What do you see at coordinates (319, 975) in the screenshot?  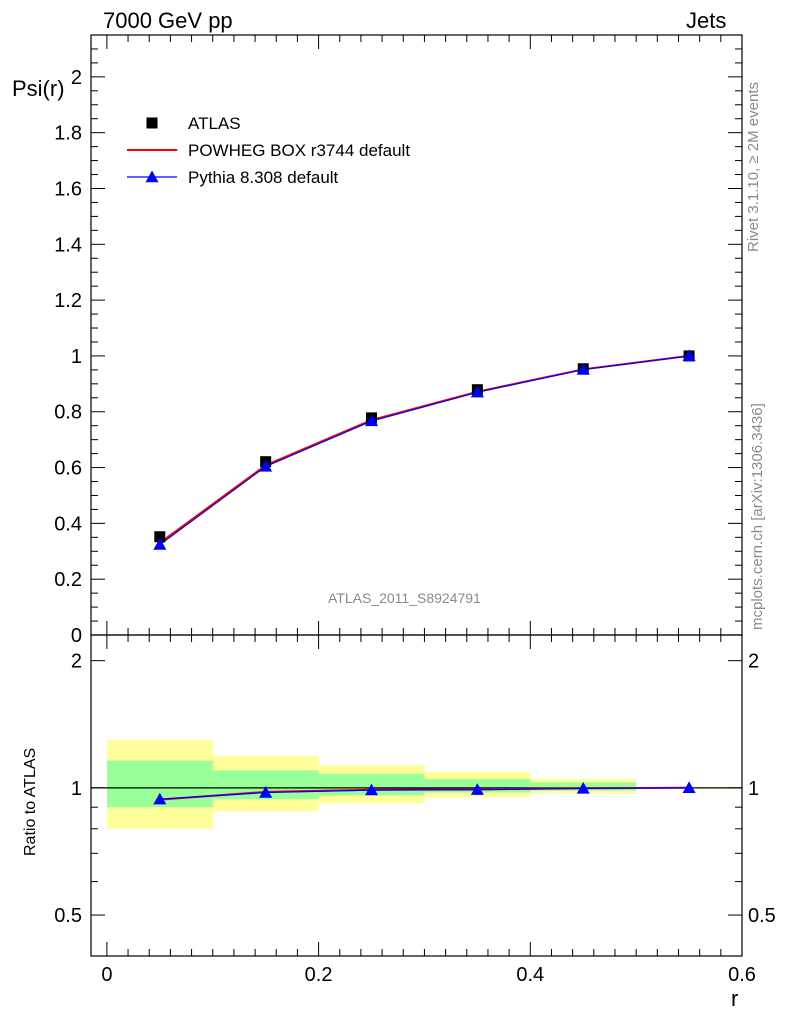 I see `x-tick-label: 0.2` at bounding box center [319, 975].